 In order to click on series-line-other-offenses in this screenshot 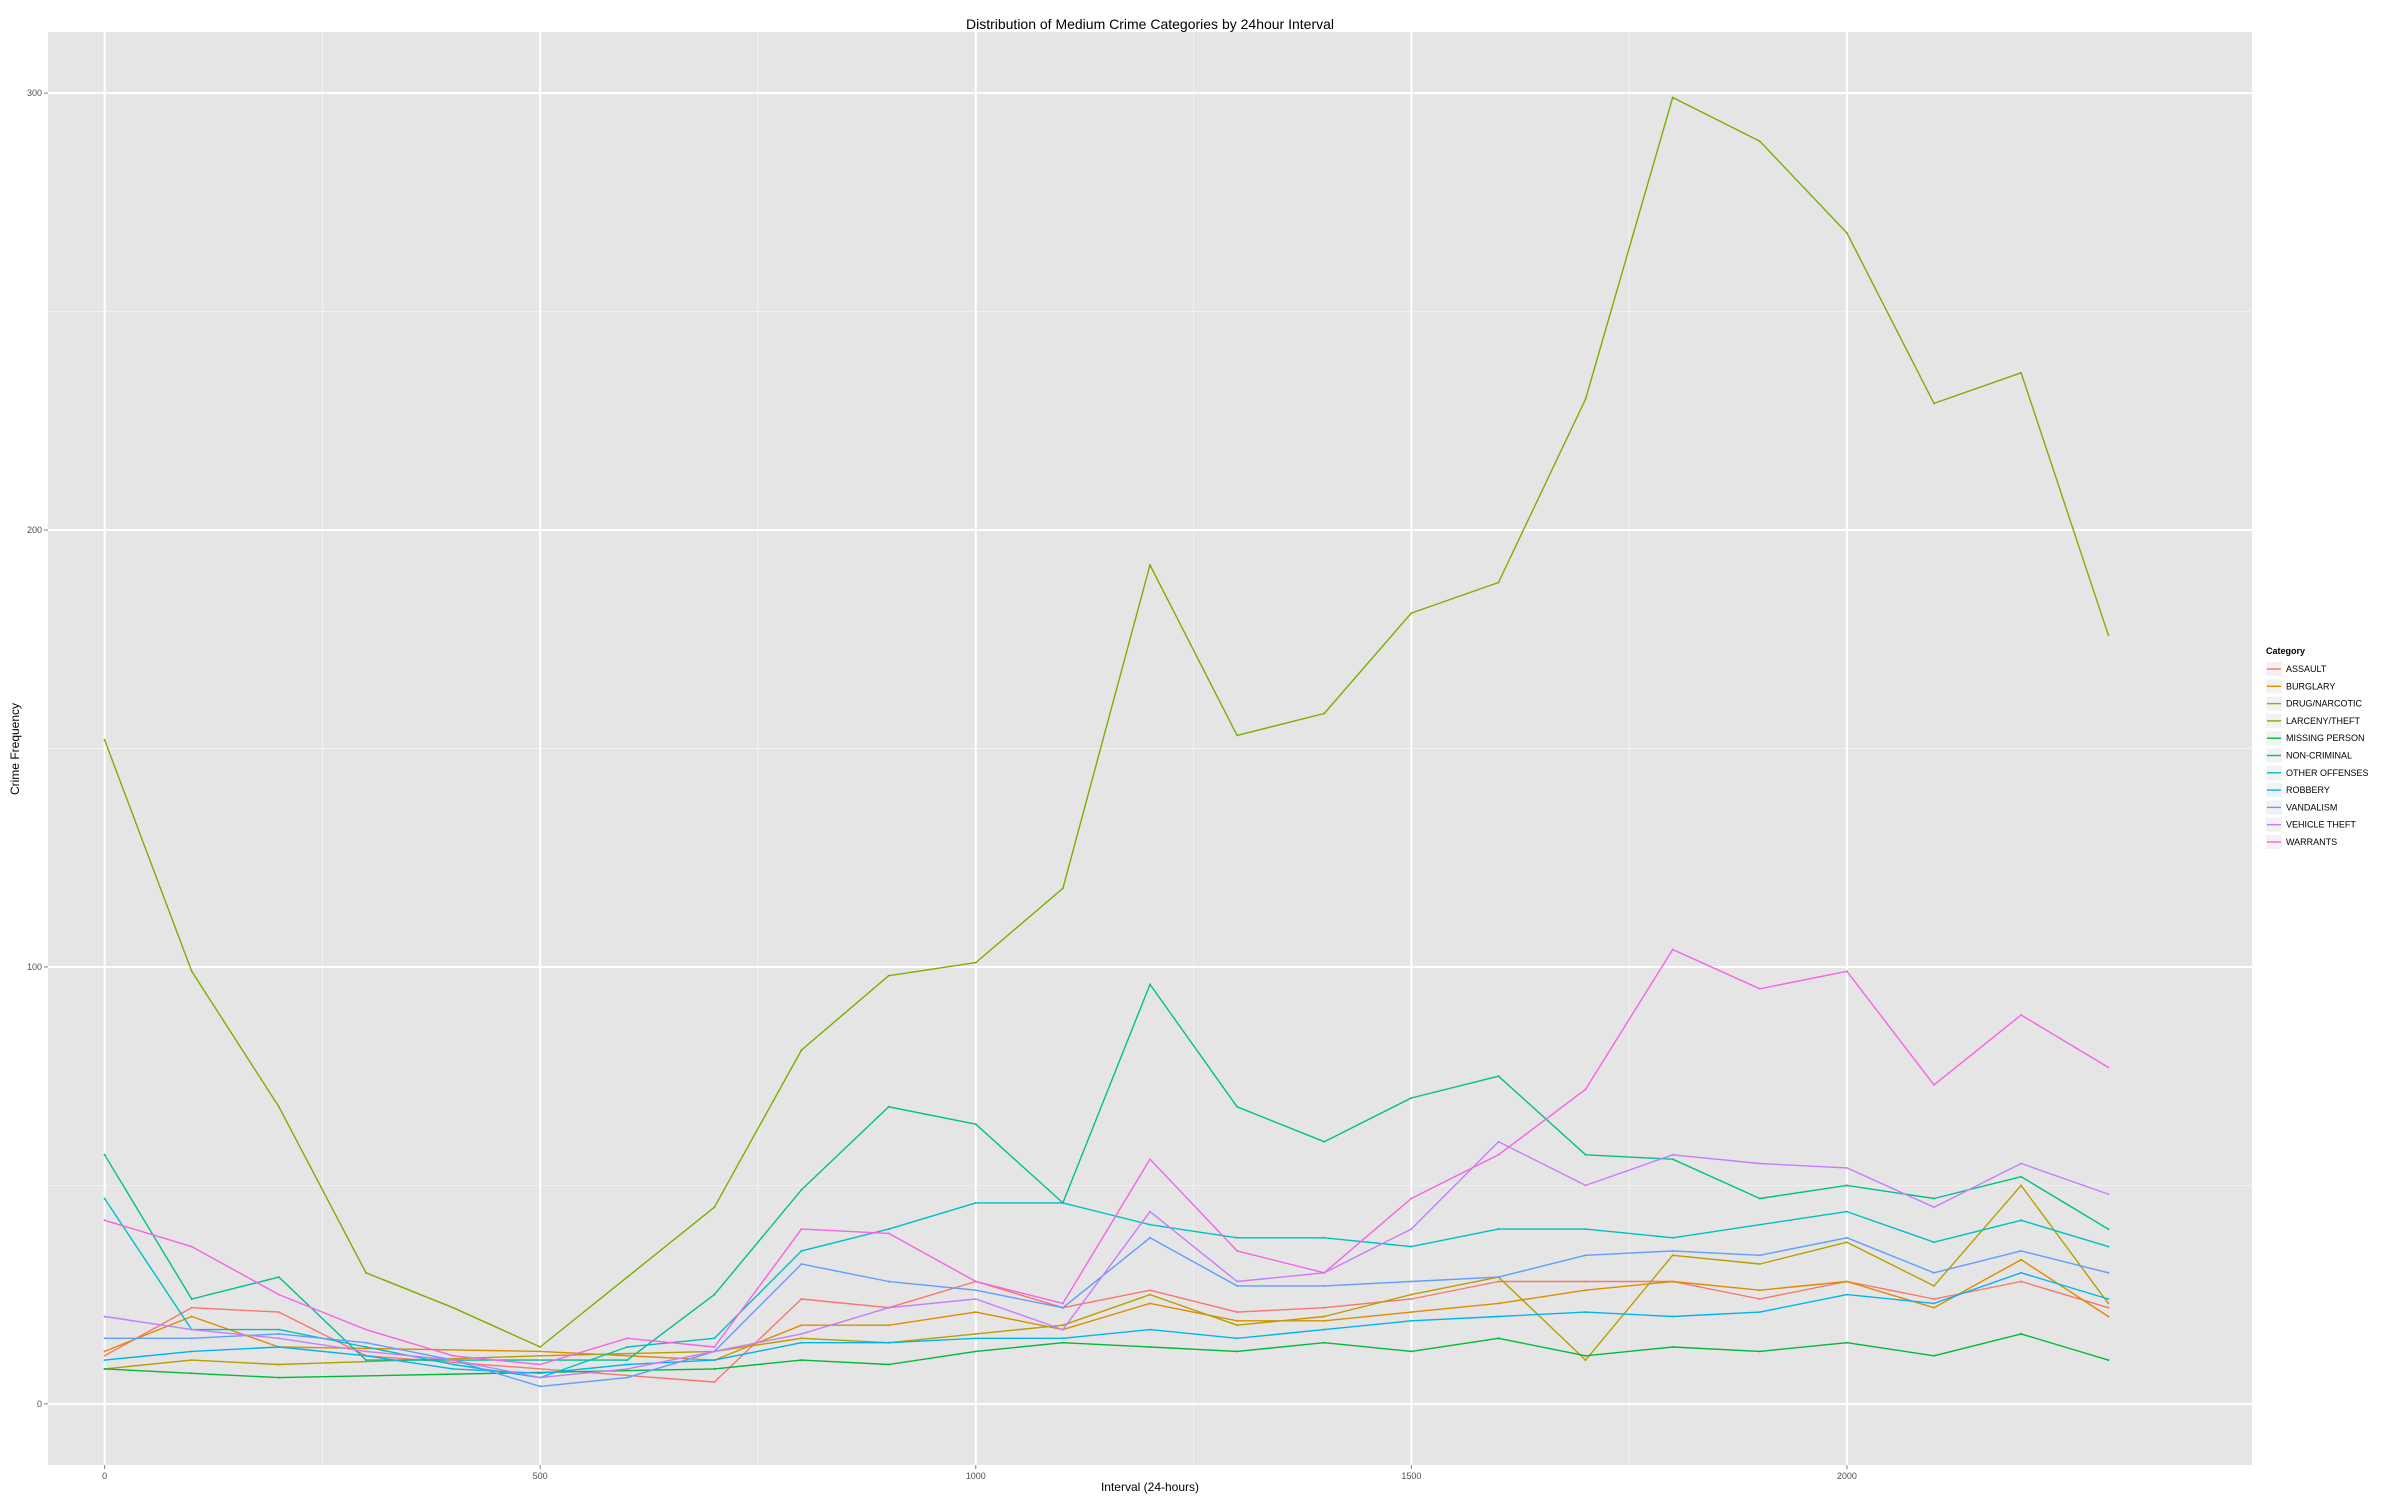, I will do `click(1106, 1288)`.